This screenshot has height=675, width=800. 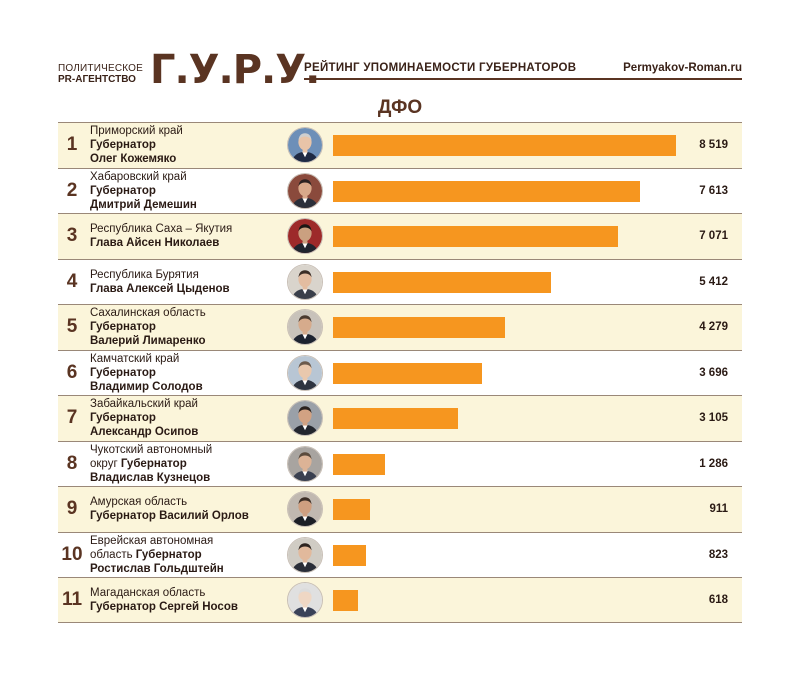 What do you see at coordinates (235, 70) in the screenshot?
I see `logo: Г.У.Р.У.` at bounding box center [235, 70].